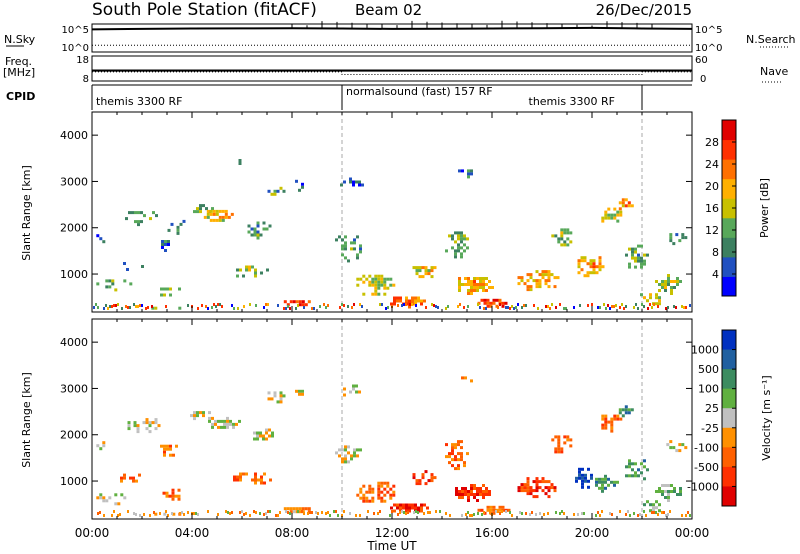 Image resolution: width=800 pixels, height=554 pixels. I want to click on y-tick-label: 3000, so click(74, 181).